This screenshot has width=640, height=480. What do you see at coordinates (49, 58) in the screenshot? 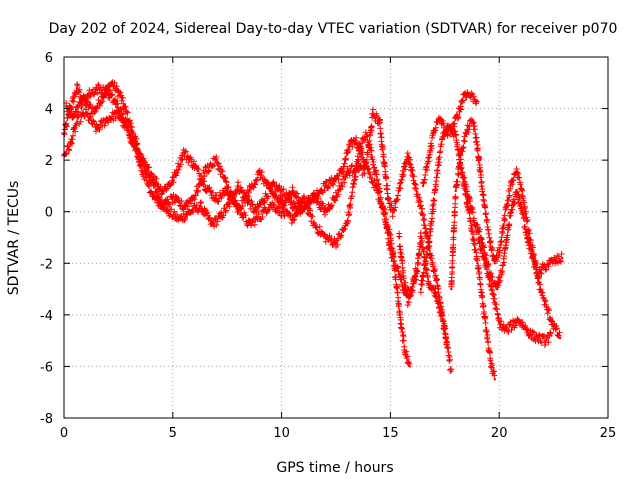
I see `y-tick-label: 6` at bounding box center [49, 58].